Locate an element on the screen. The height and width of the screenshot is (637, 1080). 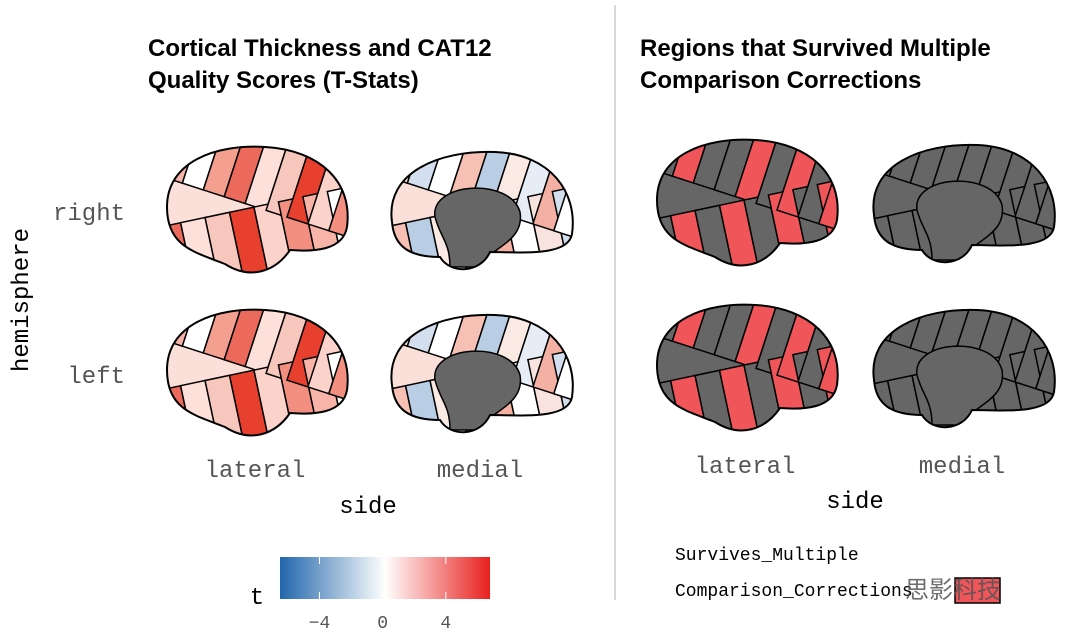
colorbar is located at coordinates (385, 578).